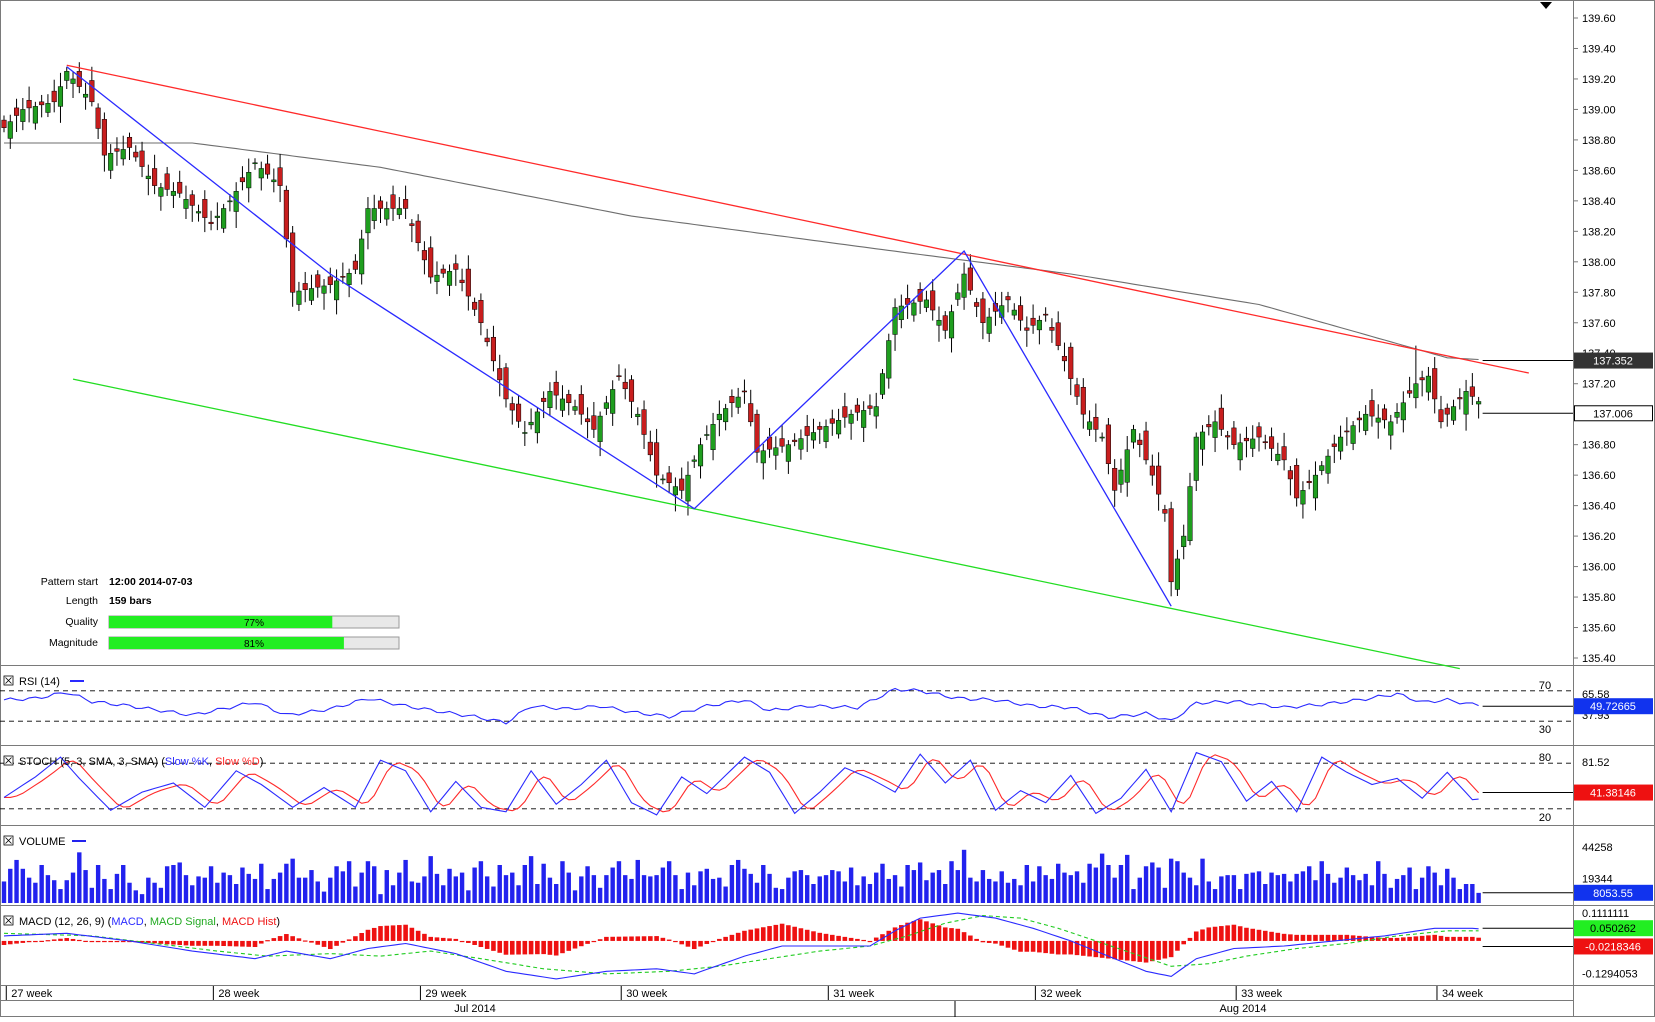  What do you see at coordinates (1613, 362) in the screenshot?
I see `upper-line-price-text: 137.352` at bounding box center [1613, 362].